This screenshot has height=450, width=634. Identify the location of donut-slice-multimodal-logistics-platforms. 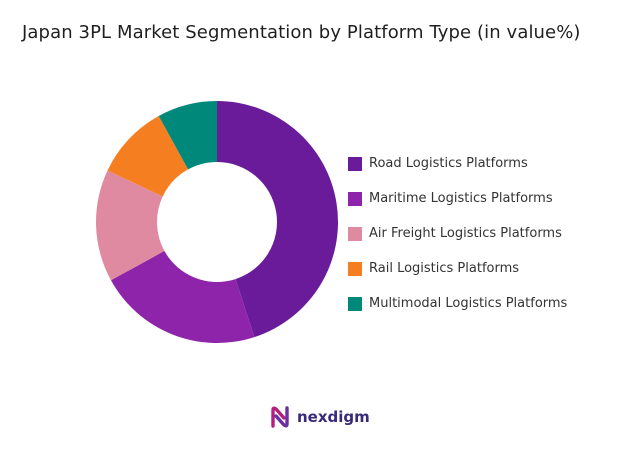
(187, 135).